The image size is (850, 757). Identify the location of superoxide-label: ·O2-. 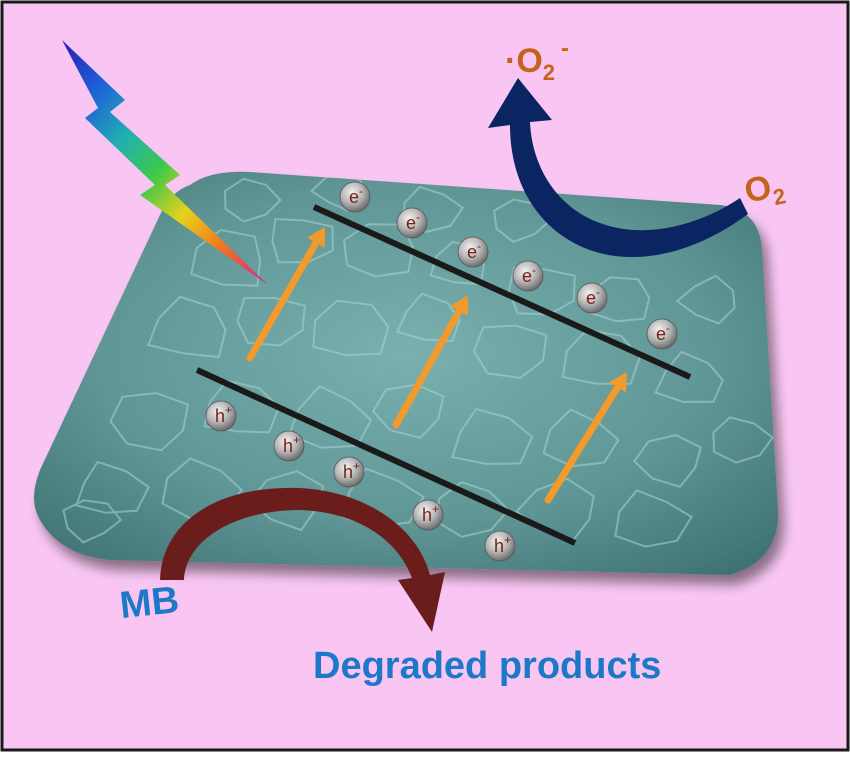
(537, 60).